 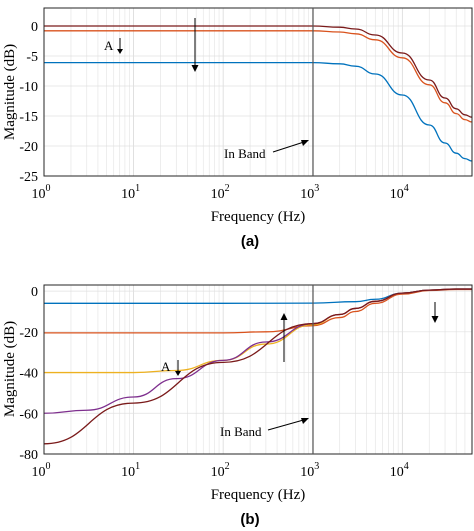 What do you see at coordinates (258, 495) in the screenshot?
I see `x-axis-label-b: Frequency (Hz)` at bounding box center [258, 495].